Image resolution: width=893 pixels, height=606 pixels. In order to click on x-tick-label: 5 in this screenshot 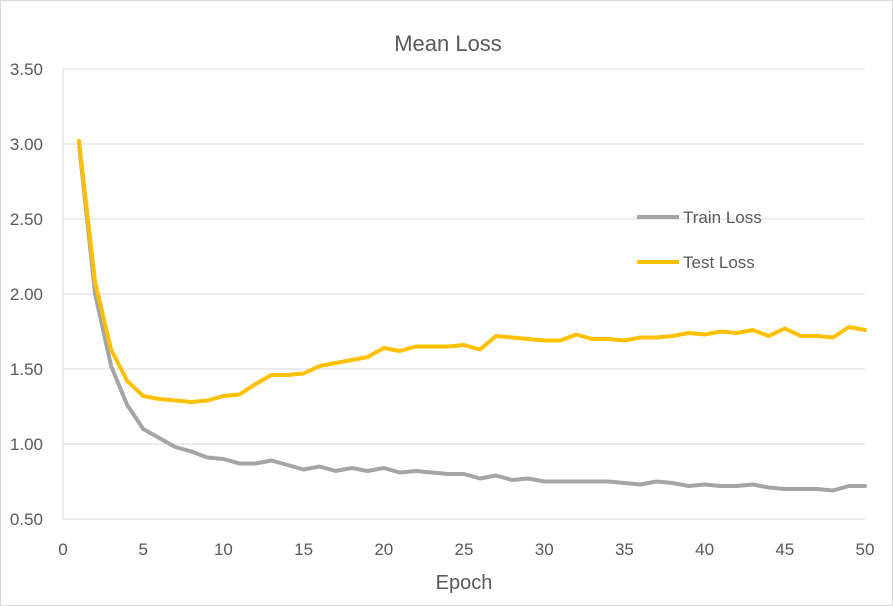, I will do `click(142, 549)`.